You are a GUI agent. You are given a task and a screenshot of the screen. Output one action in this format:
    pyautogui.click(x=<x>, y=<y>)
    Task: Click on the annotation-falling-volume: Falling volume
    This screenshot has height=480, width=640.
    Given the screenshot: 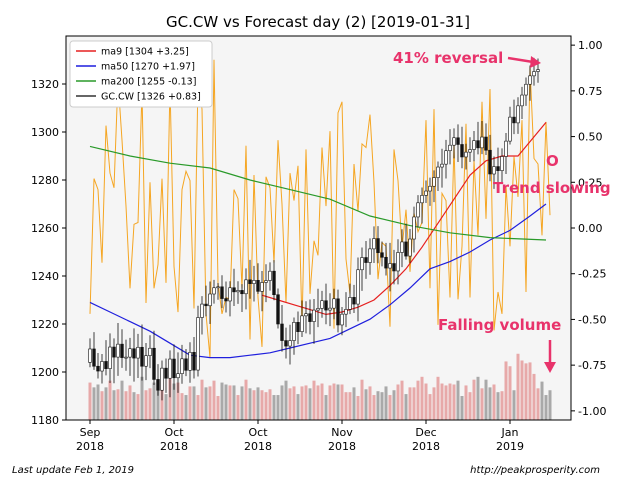 What is the action you would take?
    pyautogui.click(x=499, y=325)
    